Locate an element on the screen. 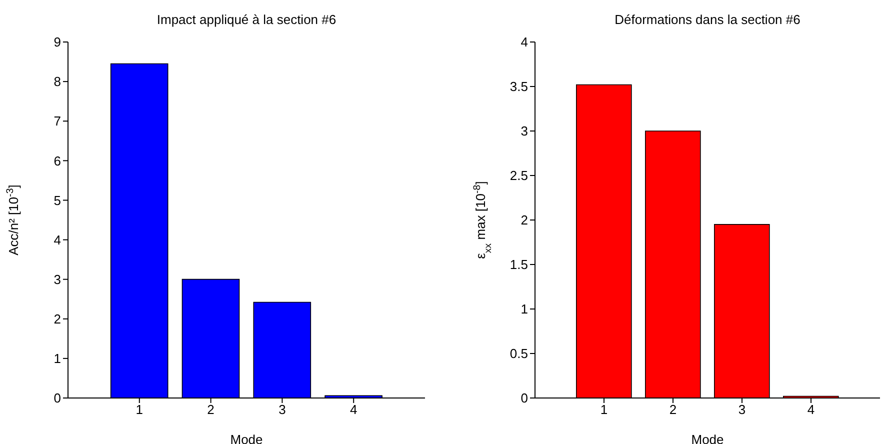  y-tick-label: 7 is located at coordinates (57, 121).